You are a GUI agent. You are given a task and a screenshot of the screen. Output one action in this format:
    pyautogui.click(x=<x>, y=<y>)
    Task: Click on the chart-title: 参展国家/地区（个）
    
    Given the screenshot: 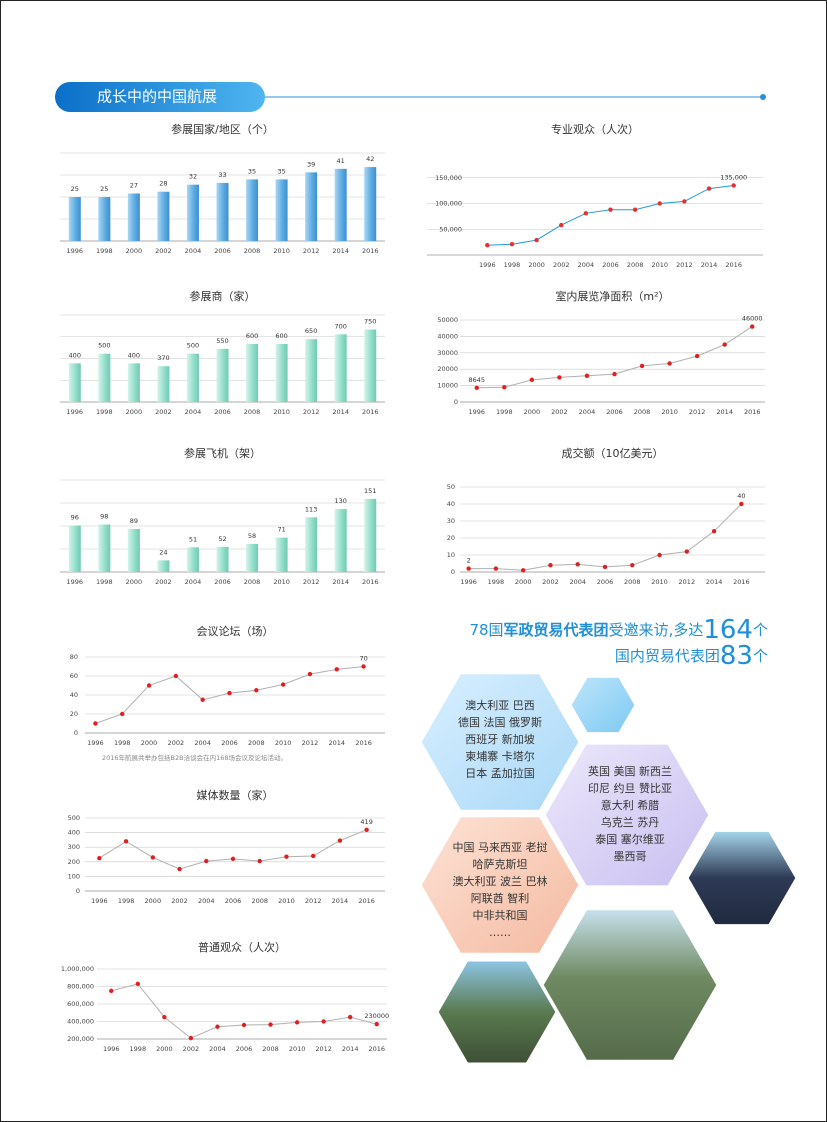 What is the action you would take?
    pyautogui.click(x=222, y=129)
    